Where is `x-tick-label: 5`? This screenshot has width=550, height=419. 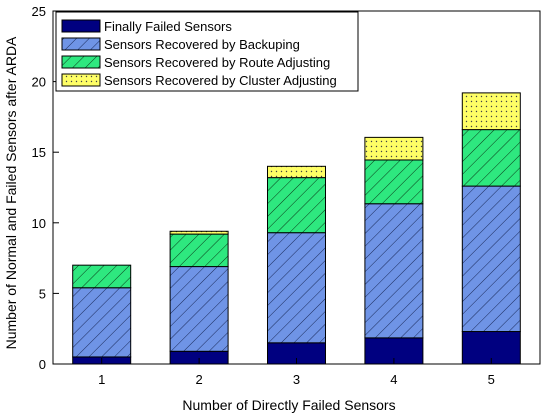 x-tick-label: 5 is located at coordinates (491, 379).